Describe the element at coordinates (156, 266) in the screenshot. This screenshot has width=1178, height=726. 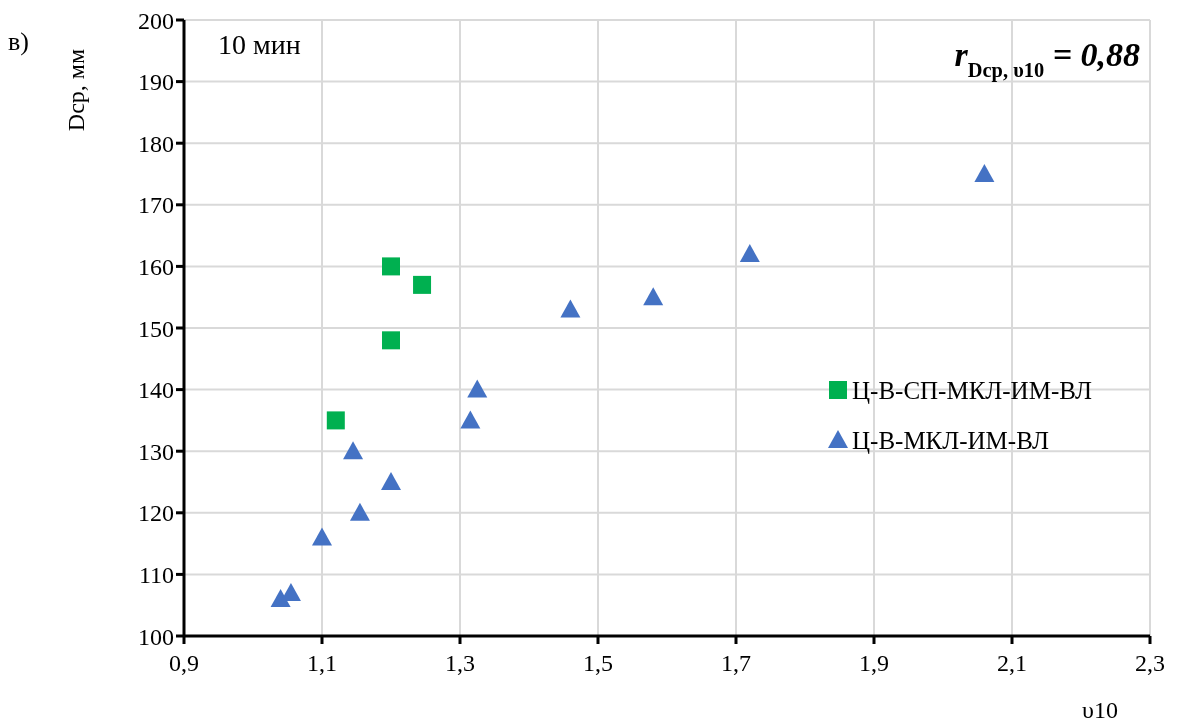
I see `y-tick-label: 160` at that location.